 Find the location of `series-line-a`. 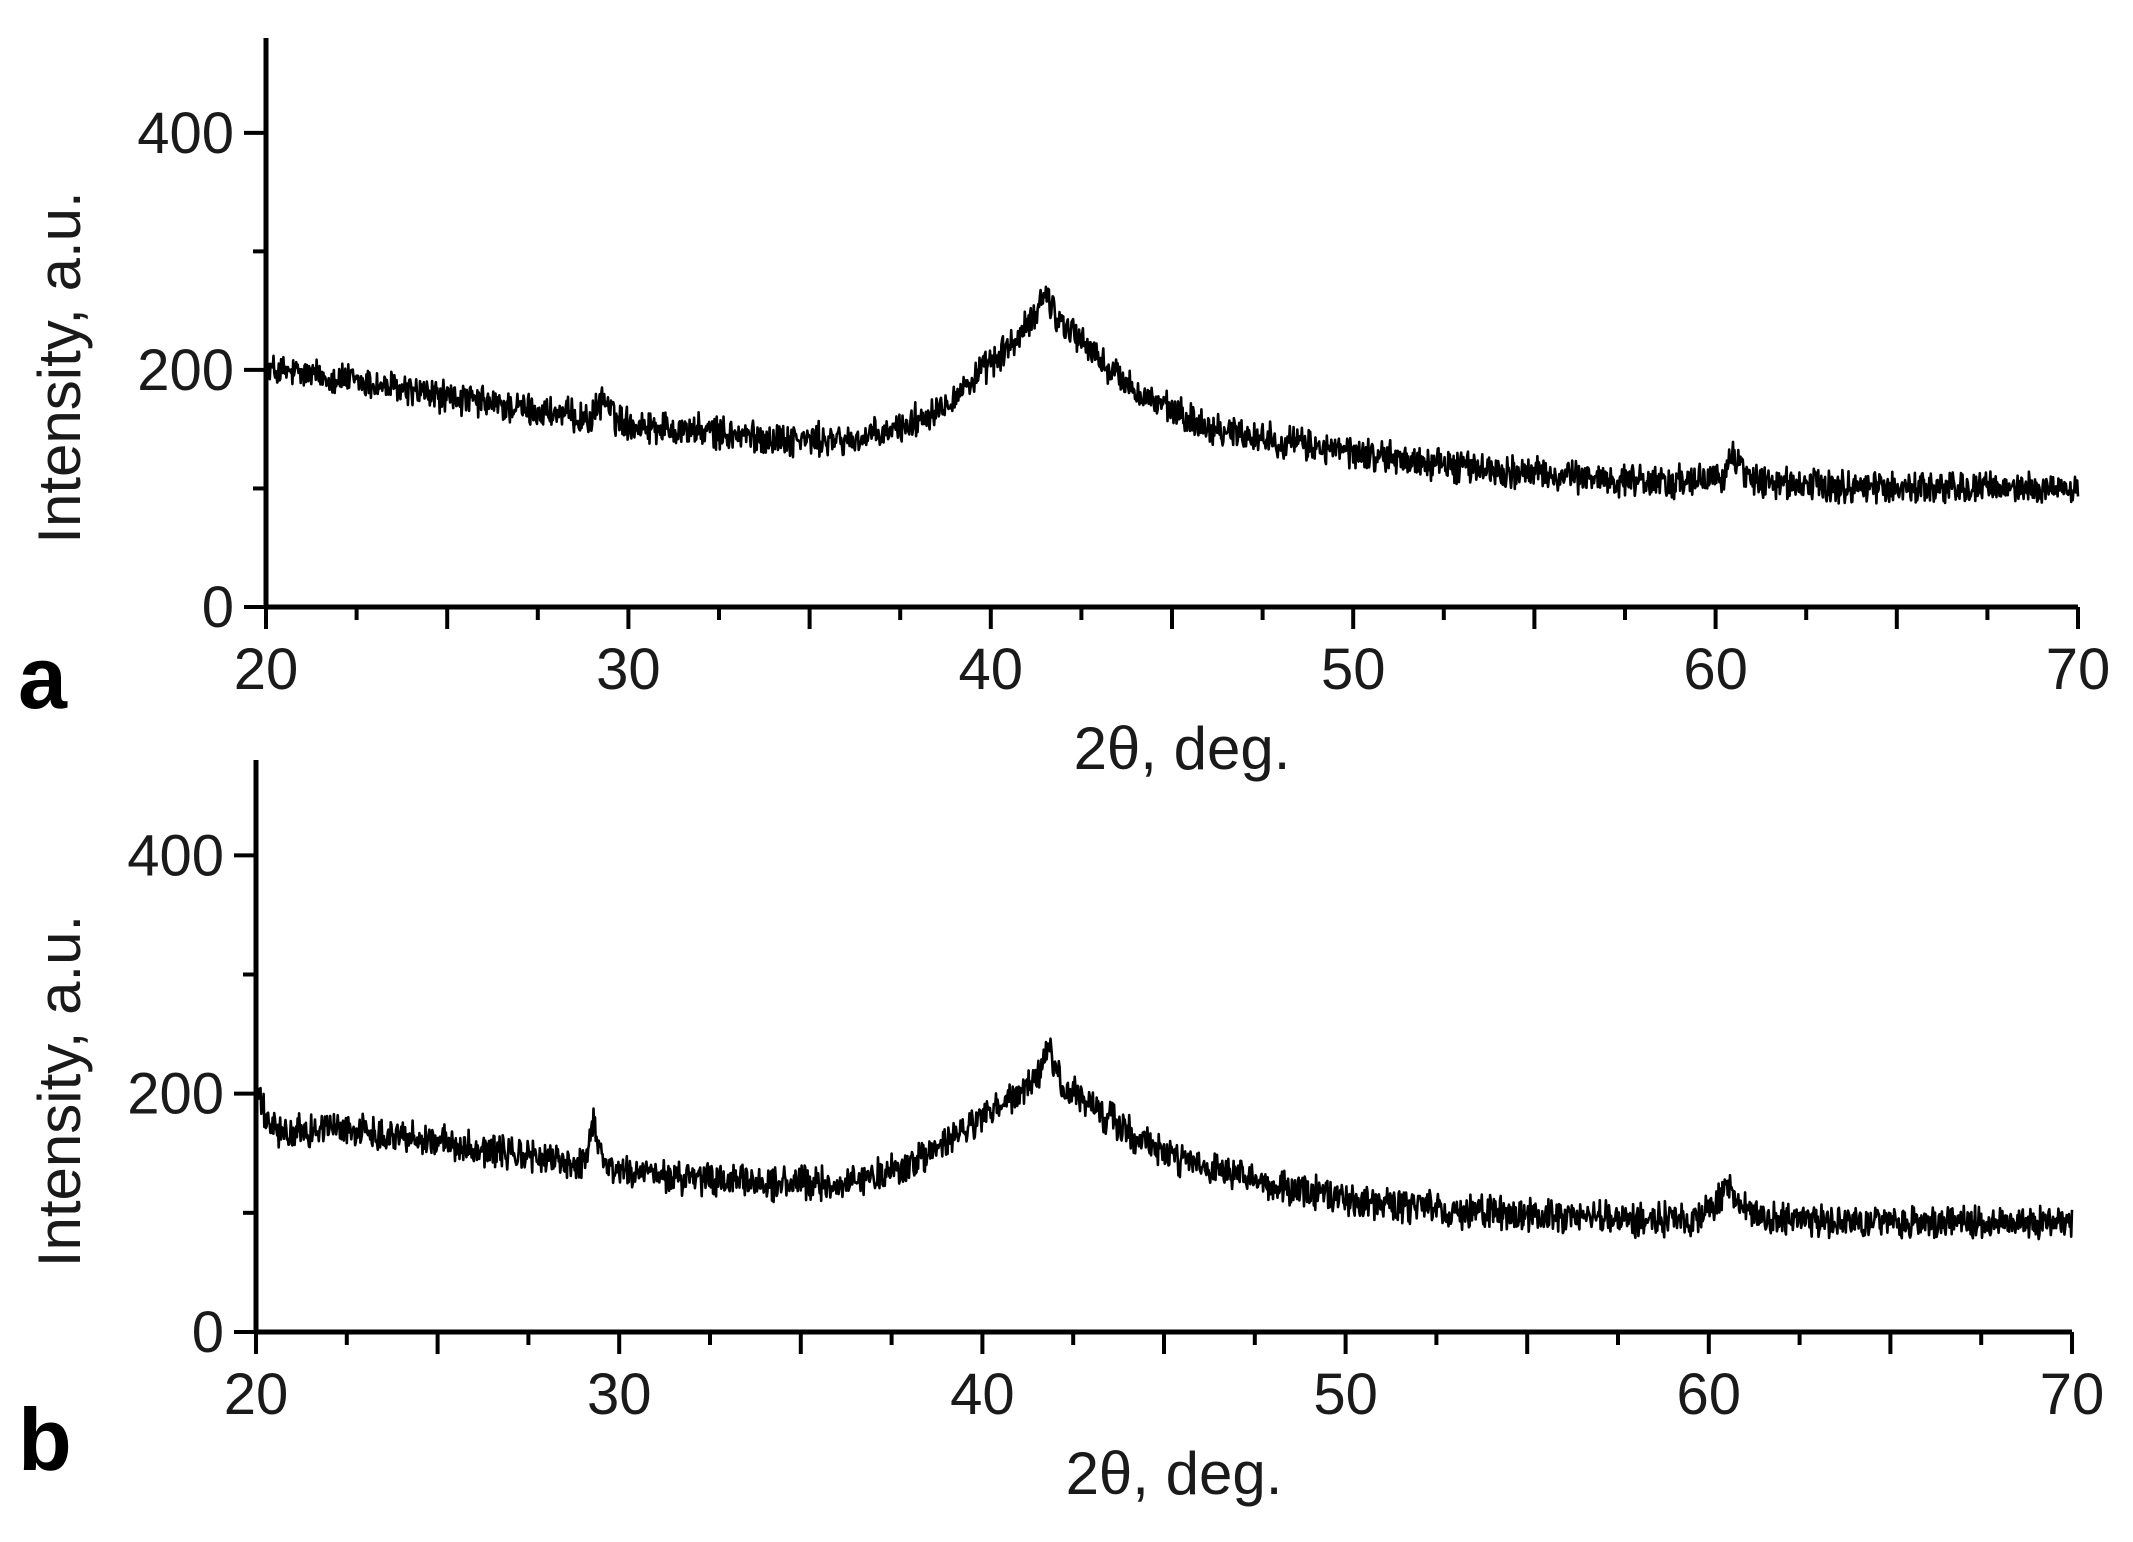

series-line-a is located at coordinates (1172, 395).